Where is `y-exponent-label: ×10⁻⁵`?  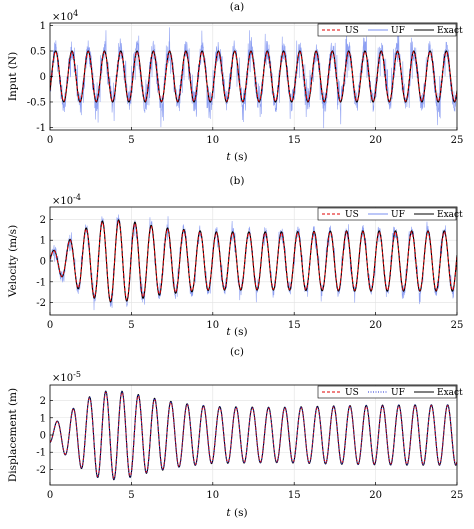 y-exponent-label: ×10⁻⁵ is located at coordinates (66, 377).